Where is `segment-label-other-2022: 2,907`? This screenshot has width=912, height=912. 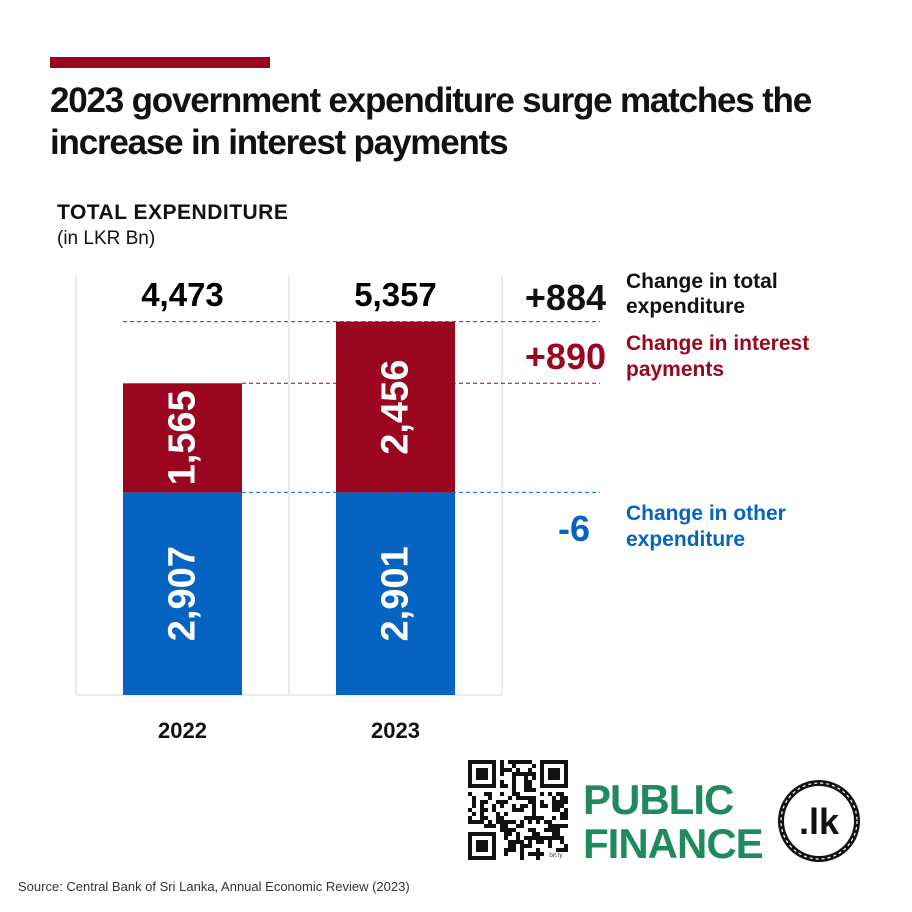
segment-label-other-2022: 2,907 is located at coordinates (183, 593).